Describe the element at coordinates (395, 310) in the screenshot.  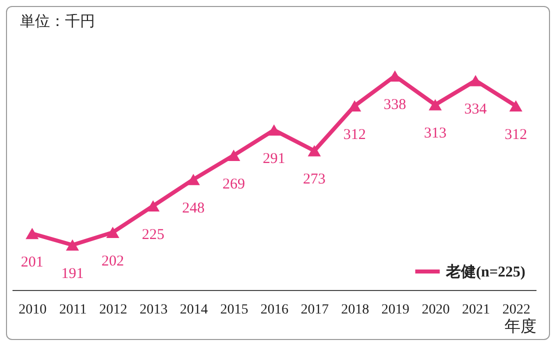
I see `x-tick-label: 2019` at that location.